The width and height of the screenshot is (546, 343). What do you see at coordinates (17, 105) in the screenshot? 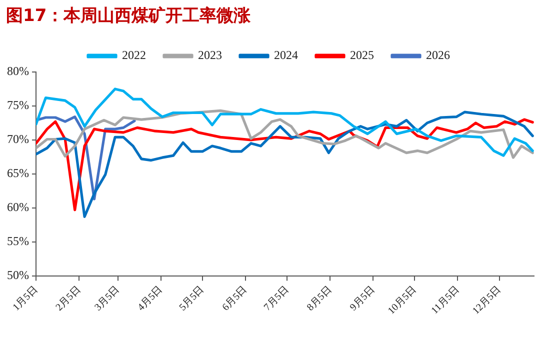
I see `y-tick-label: 75%` at bounding box center [17, 105].